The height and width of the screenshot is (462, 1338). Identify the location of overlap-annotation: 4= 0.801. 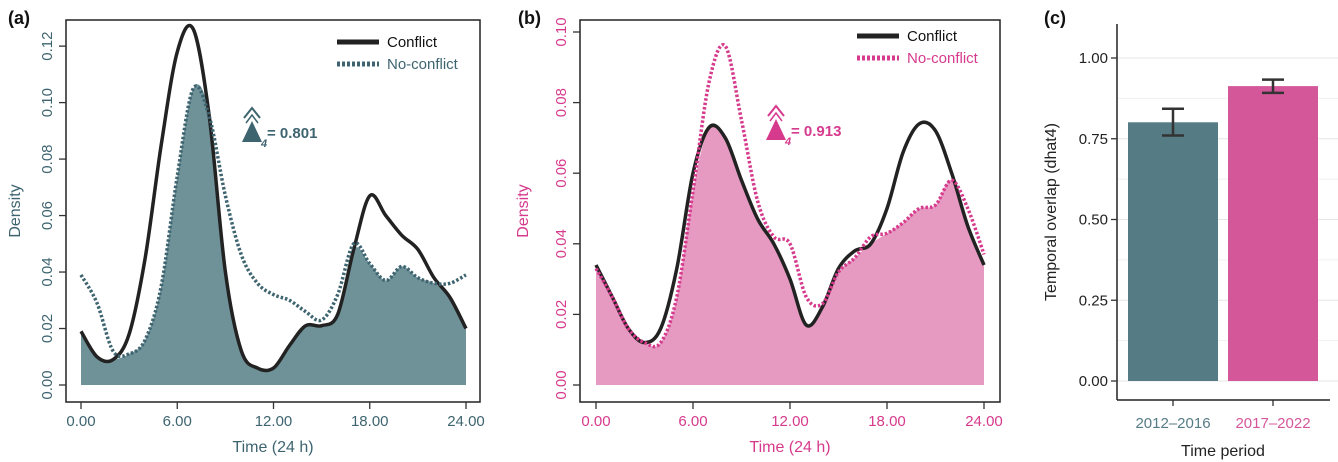
(279, 128).